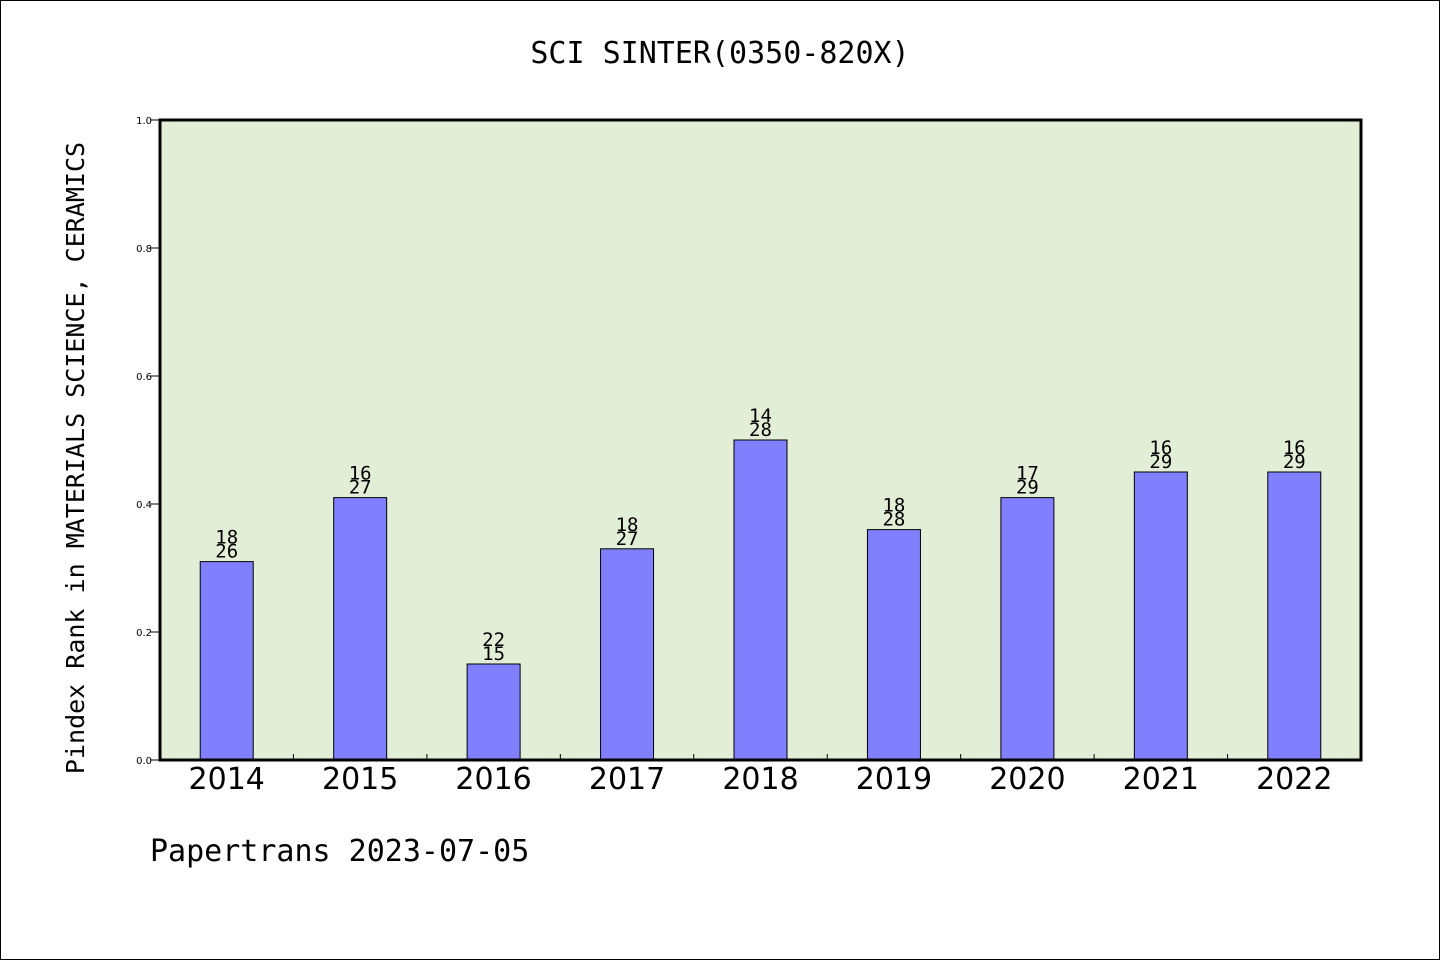 This screenshot has width=1440, height=960. I want to click on y-tick-label: 1.0, so click(144, 121).